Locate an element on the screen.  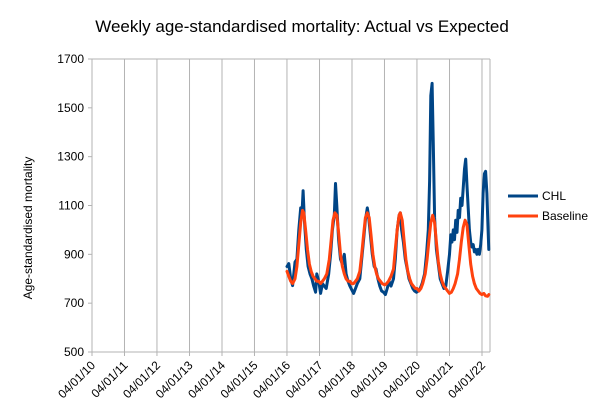
y-tick-label: 1300 is located at coordinates (70, 157).